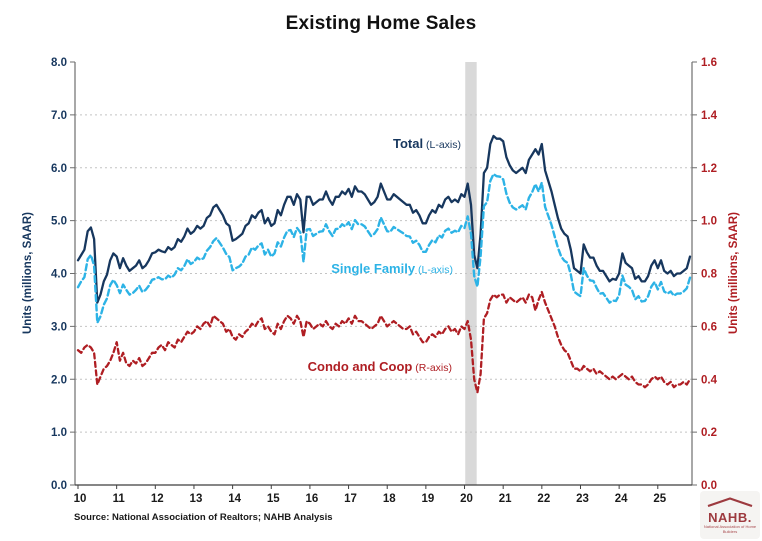  What do you see at coordinates (730, 529) in the screenshot?
I see `nahb-logo-subtext: National Association of Home Builders` at bounding box center [730, 529].